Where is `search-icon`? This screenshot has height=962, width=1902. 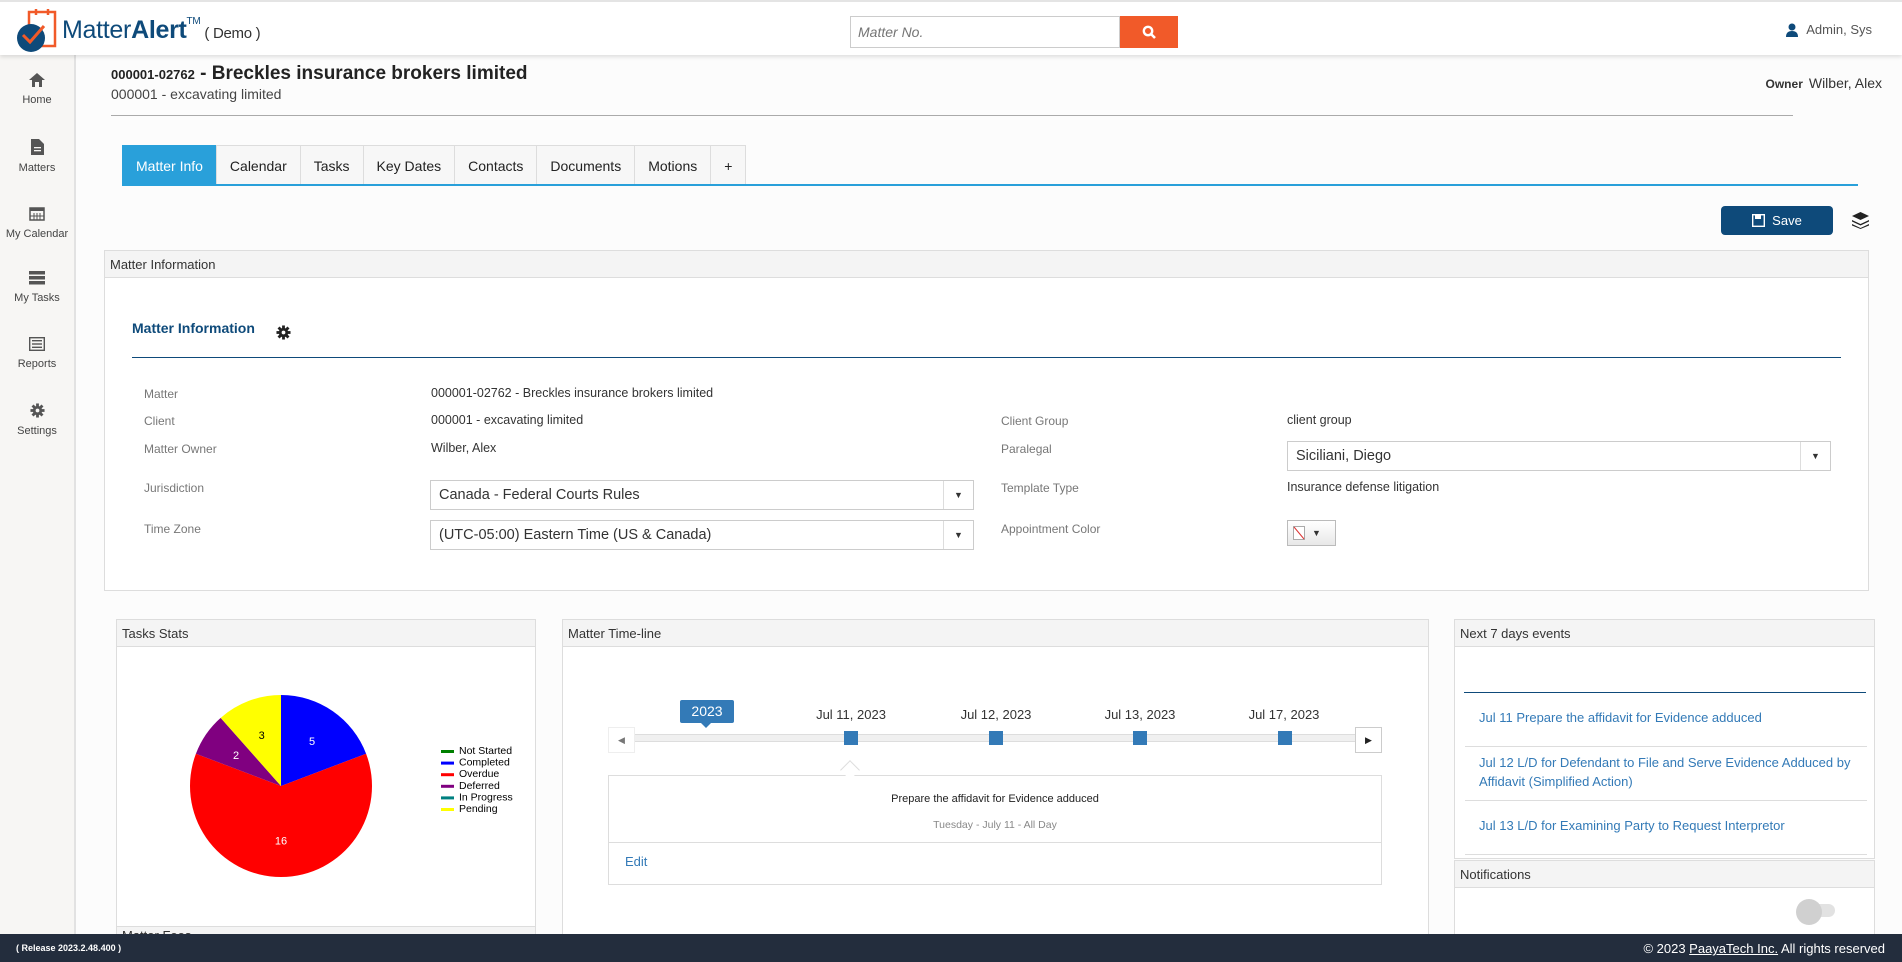
search-icon is located at coordinates (1149, 32).